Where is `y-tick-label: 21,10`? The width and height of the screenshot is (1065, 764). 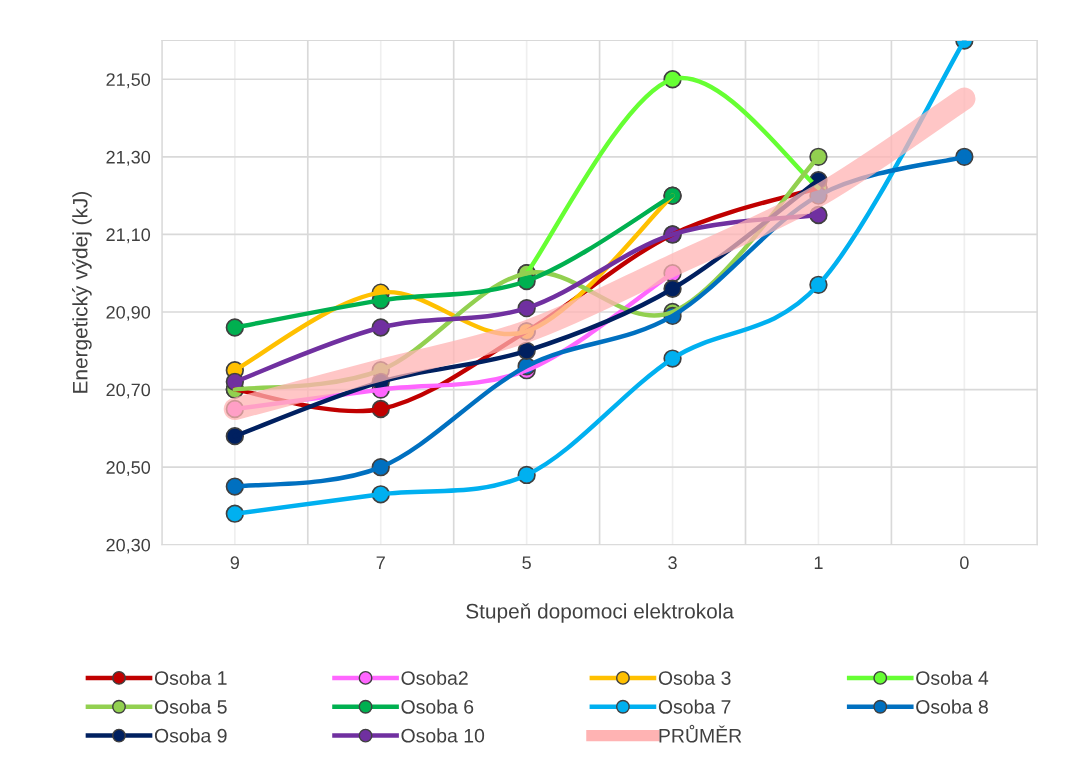 y-tick-label: 21,10 is located at coordinates (128, 236).